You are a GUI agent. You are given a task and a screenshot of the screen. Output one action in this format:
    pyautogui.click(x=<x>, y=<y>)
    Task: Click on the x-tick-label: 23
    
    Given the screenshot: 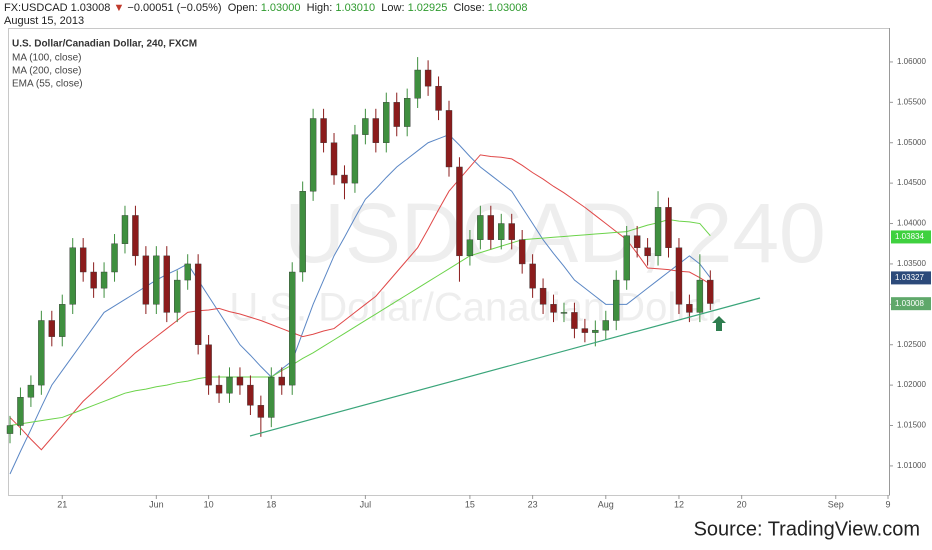 What is the action you would take?
    pyautogui.click(x=533, y=504)
    